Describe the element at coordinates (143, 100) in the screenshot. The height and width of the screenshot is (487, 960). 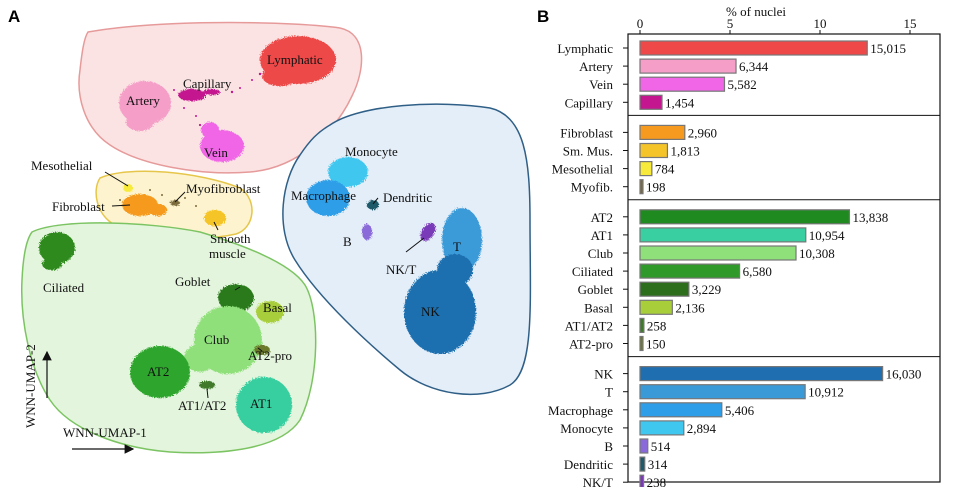
I see `label-artery: Artery` at that location.